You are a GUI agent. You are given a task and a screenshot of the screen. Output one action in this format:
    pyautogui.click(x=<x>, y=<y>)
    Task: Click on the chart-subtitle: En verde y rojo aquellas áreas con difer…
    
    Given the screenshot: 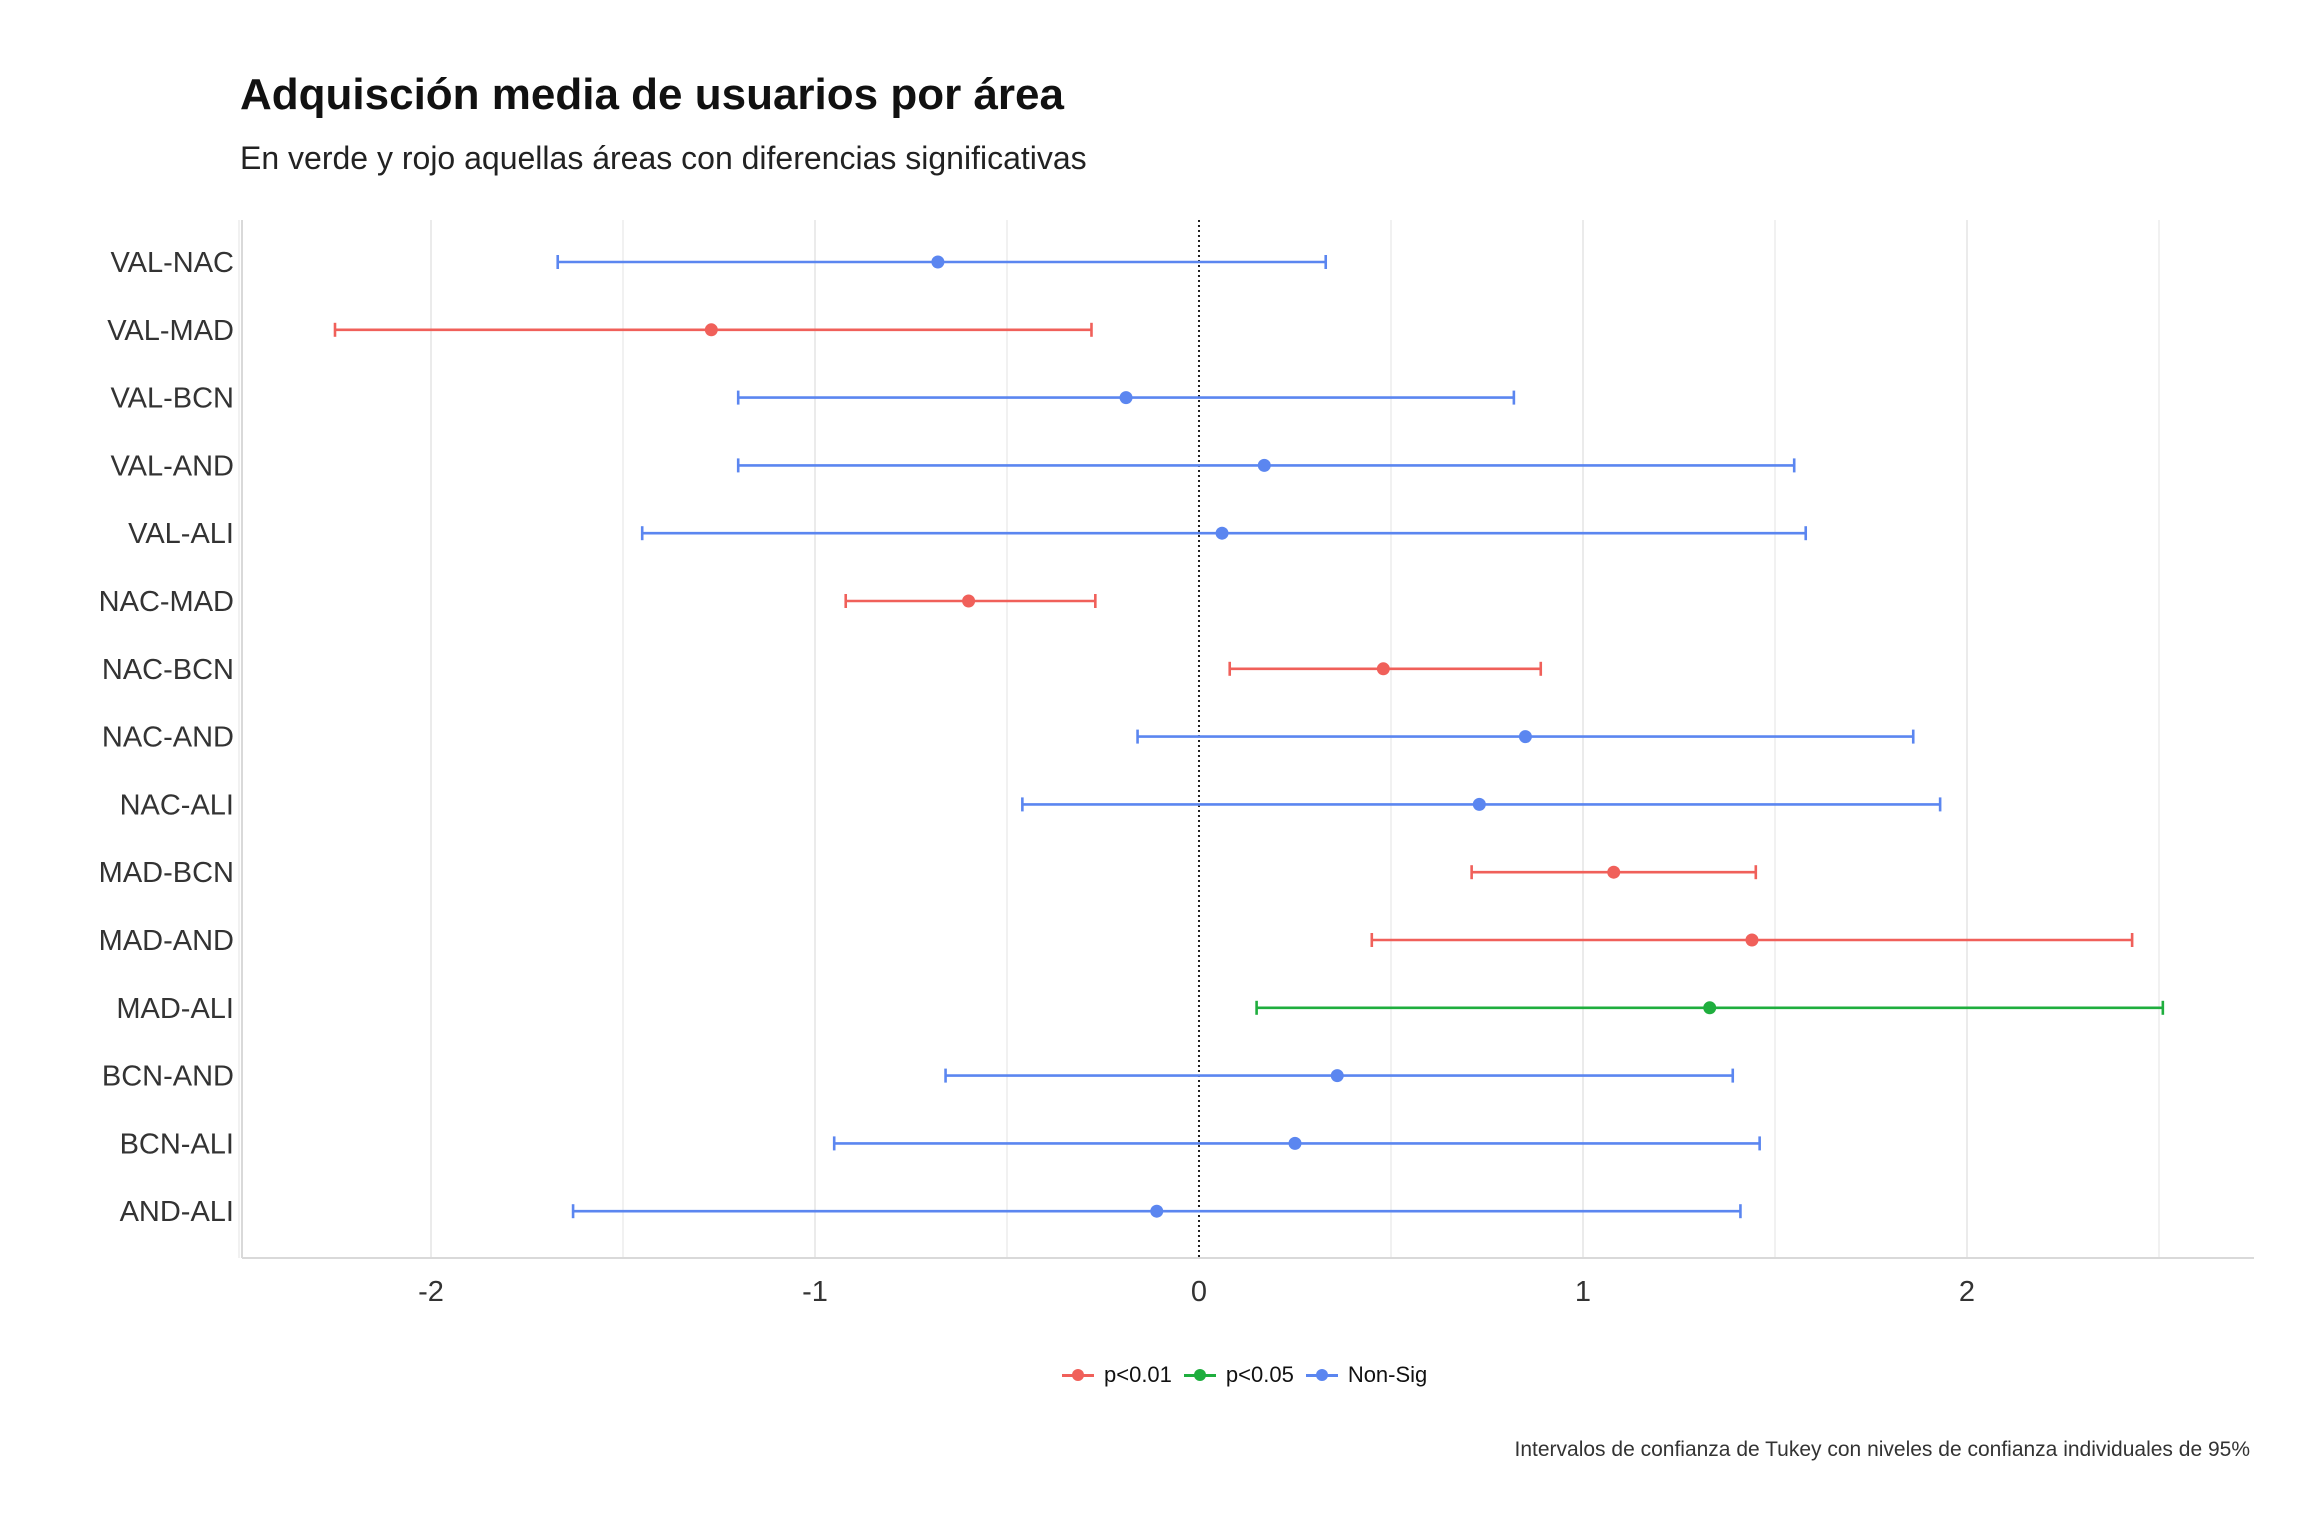 What is the action you would take?
    pyautogui.click(x=663, y=158)
    